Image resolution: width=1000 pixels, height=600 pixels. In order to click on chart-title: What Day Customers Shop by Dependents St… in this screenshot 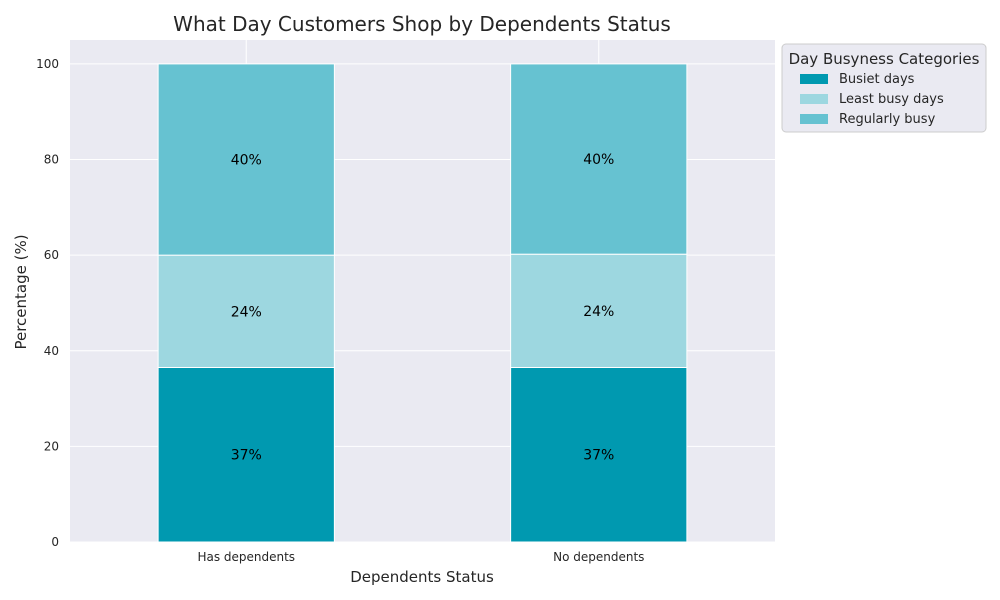, I will do `click(422, 24)`.